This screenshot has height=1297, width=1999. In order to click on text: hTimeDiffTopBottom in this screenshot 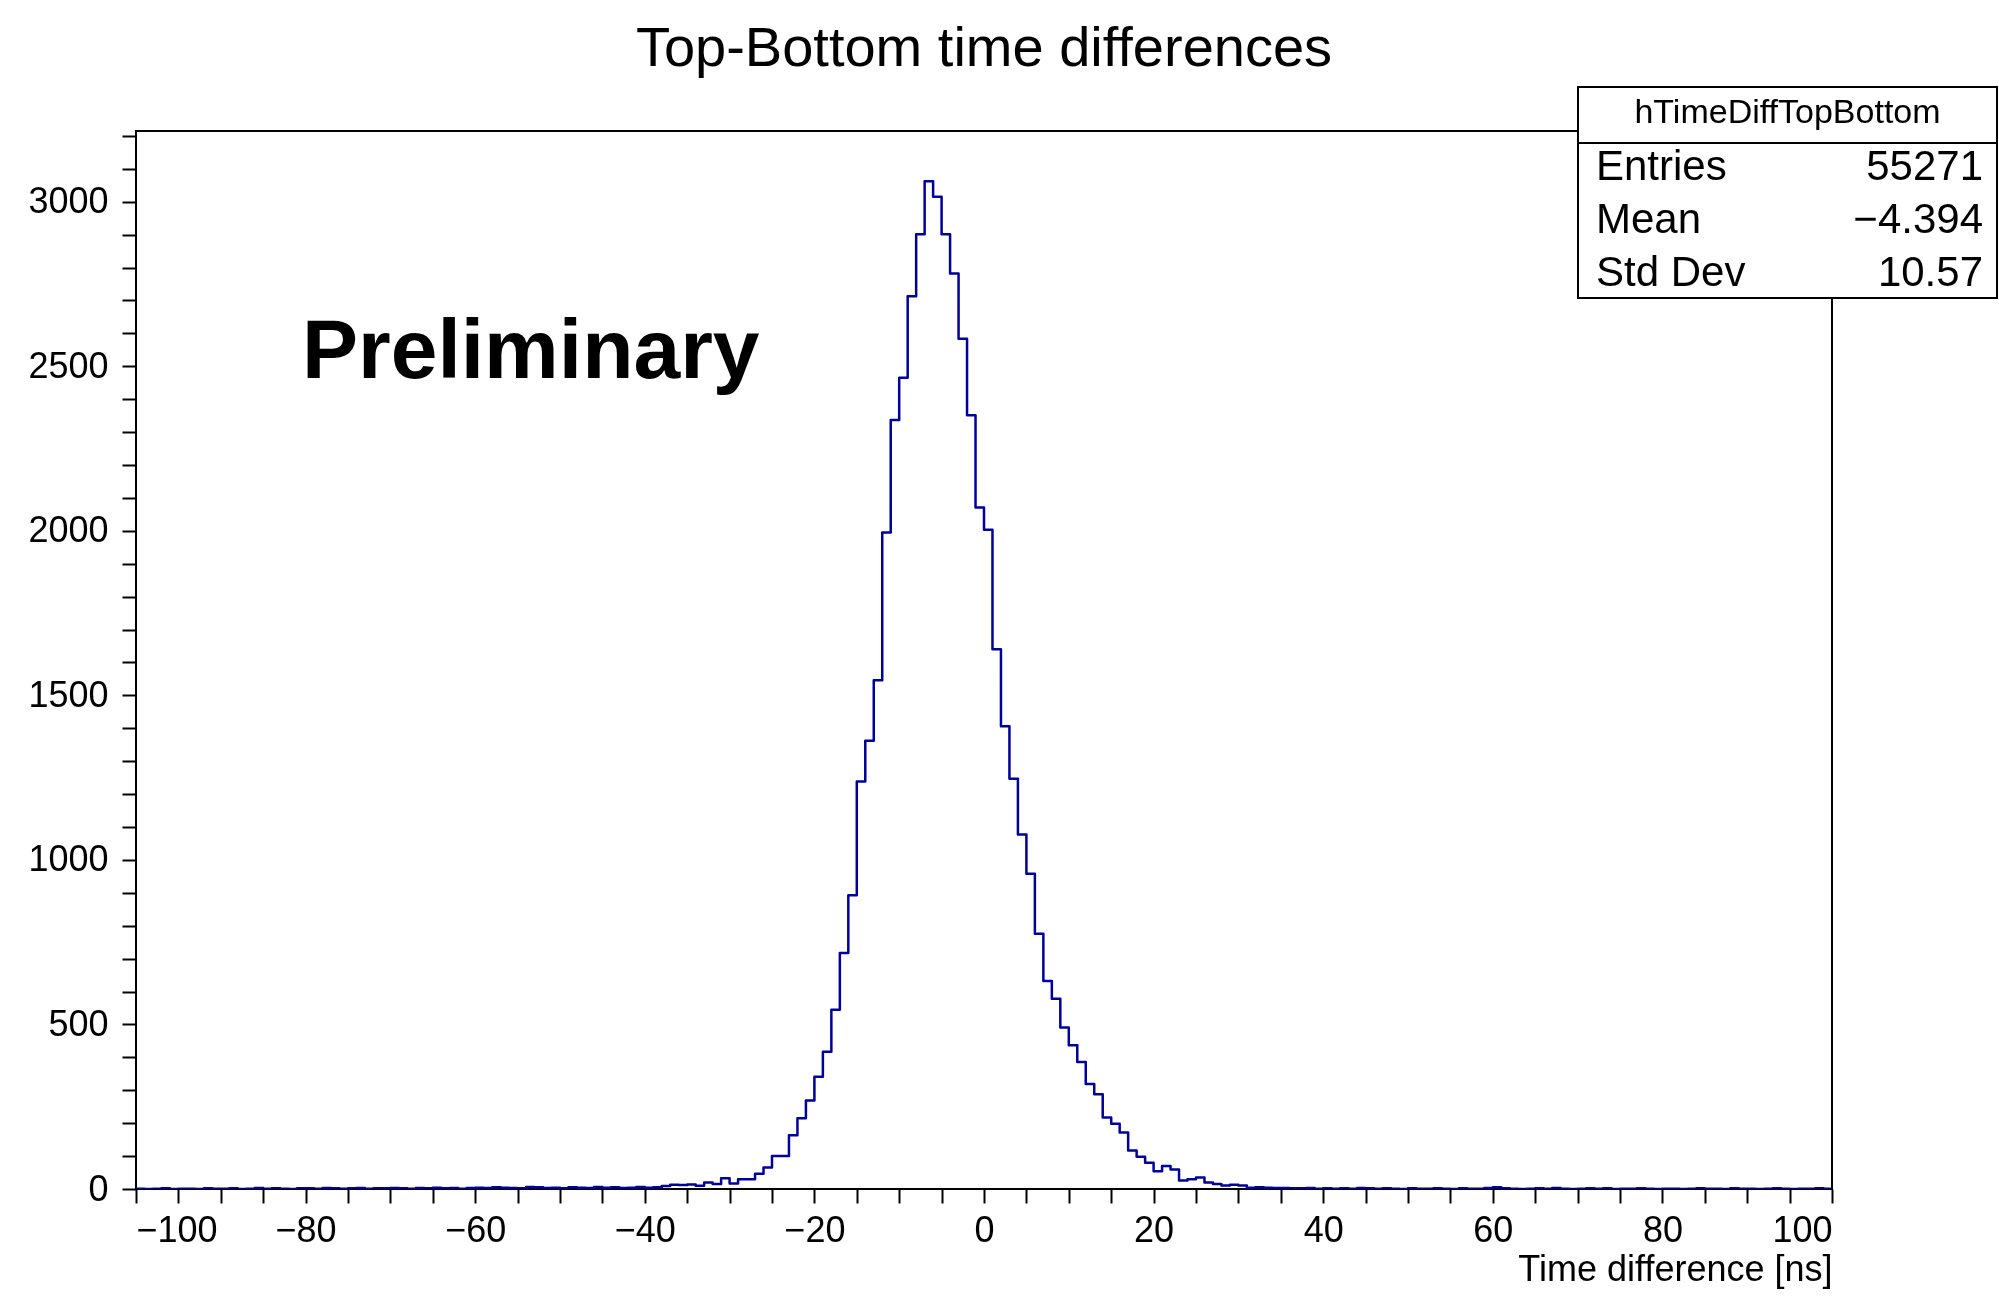, I will do `click(1787, 111)`.